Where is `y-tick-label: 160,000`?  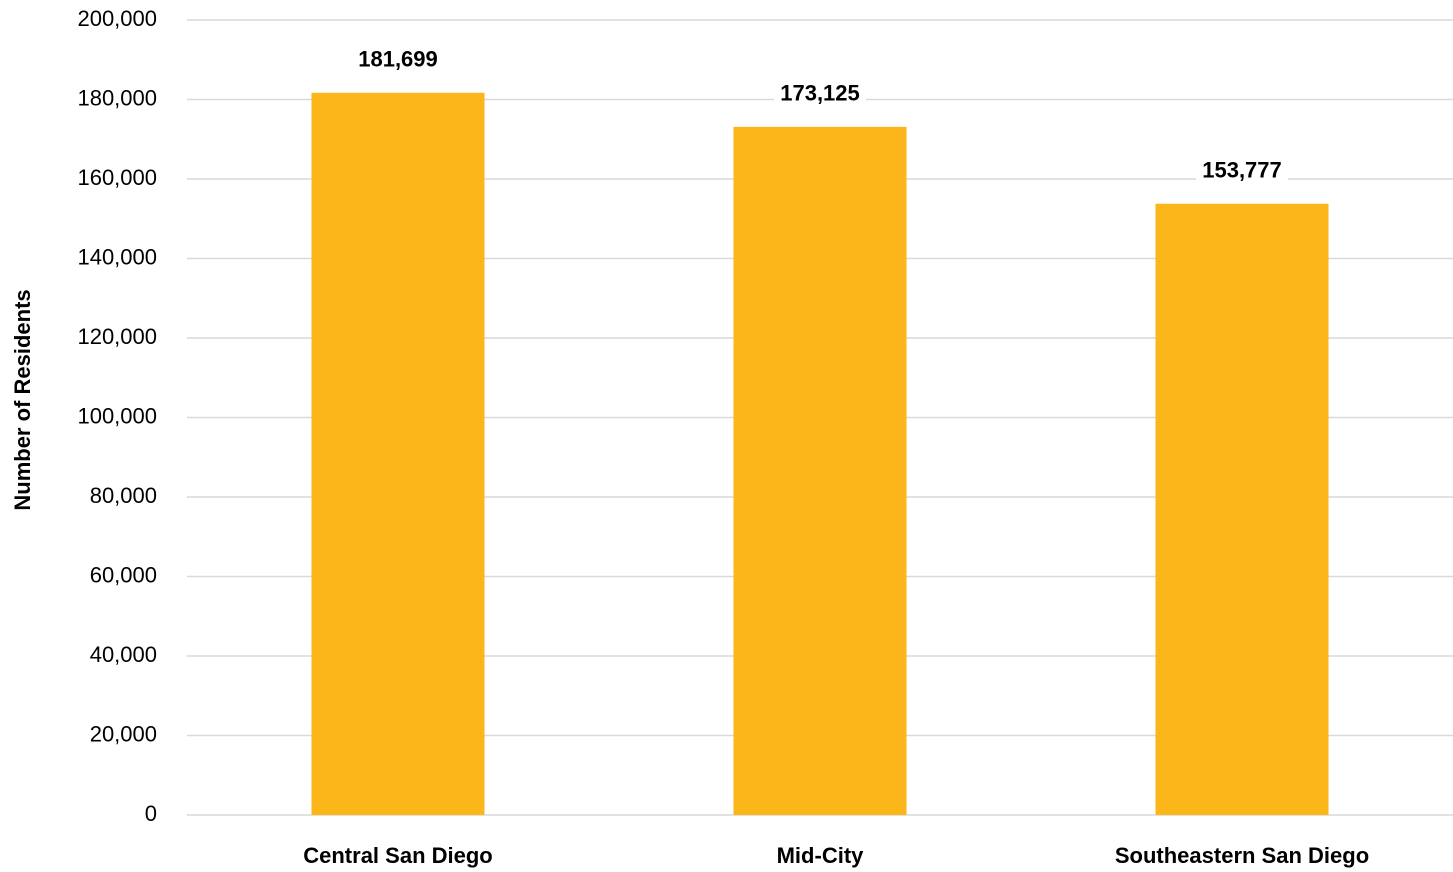
y-tick-label: 160,000 is located at coordinates (117, 177).